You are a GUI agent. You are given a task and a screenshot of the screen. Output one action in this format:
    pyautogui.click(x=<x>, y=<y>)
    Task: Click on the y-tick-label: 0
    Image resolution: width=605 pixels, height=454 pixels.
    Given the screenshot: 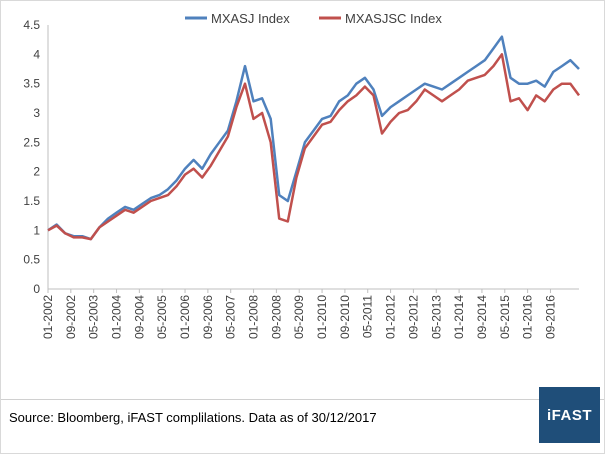 What is the action you would take?
    pyautogui.click(x=36, y=289)
    